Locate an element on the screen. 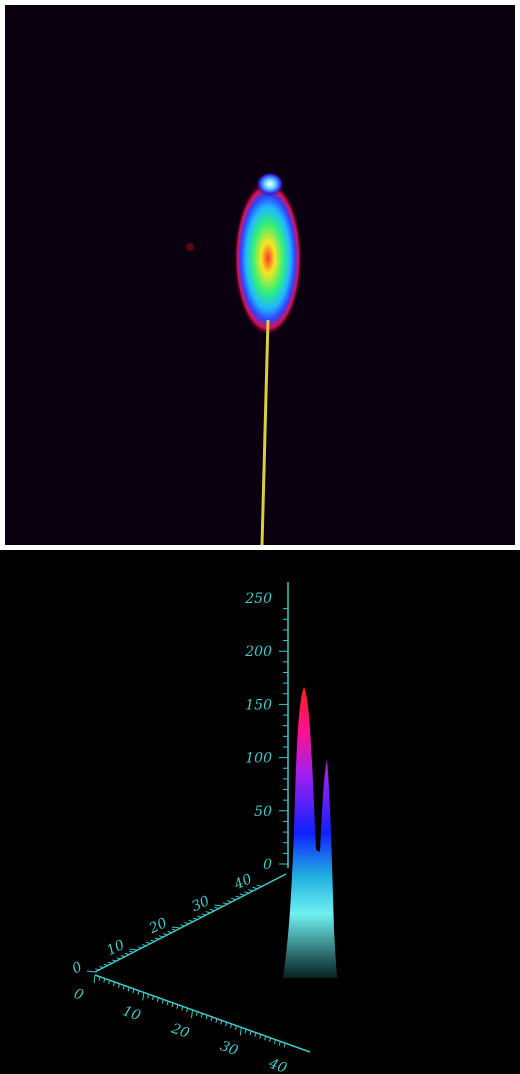 This screenshot has height=1074, width=520. beam-spot is located at coordinates (268, 258).